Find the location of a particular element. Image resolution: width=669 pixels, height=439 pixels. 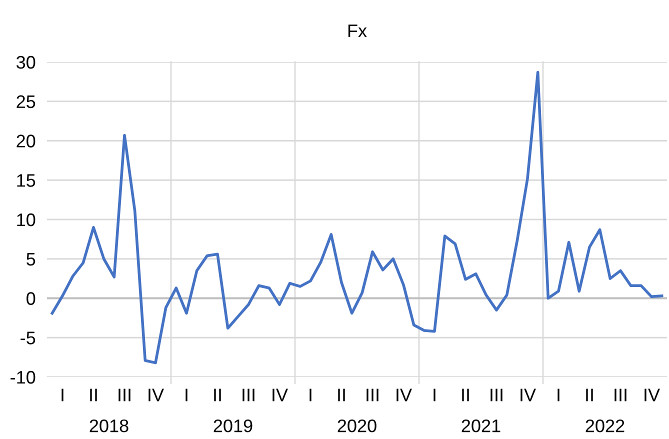

y-tick-label: 25 is located at coordinates (26, 101).